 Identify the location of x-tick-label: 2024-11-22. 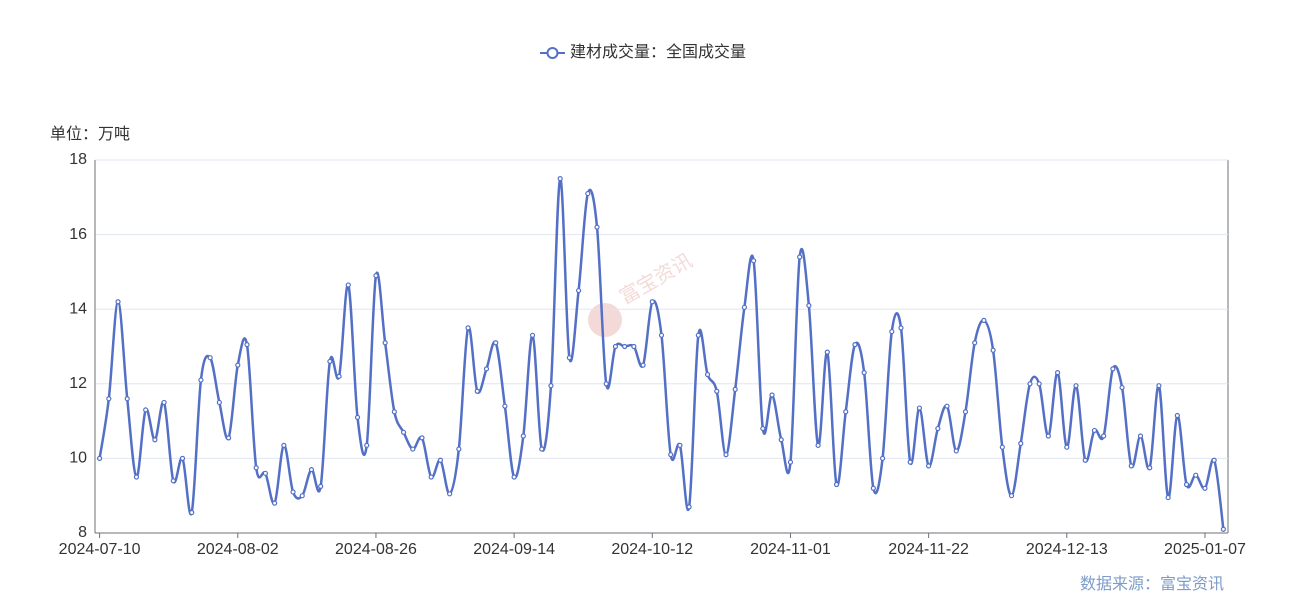
(928, 549).